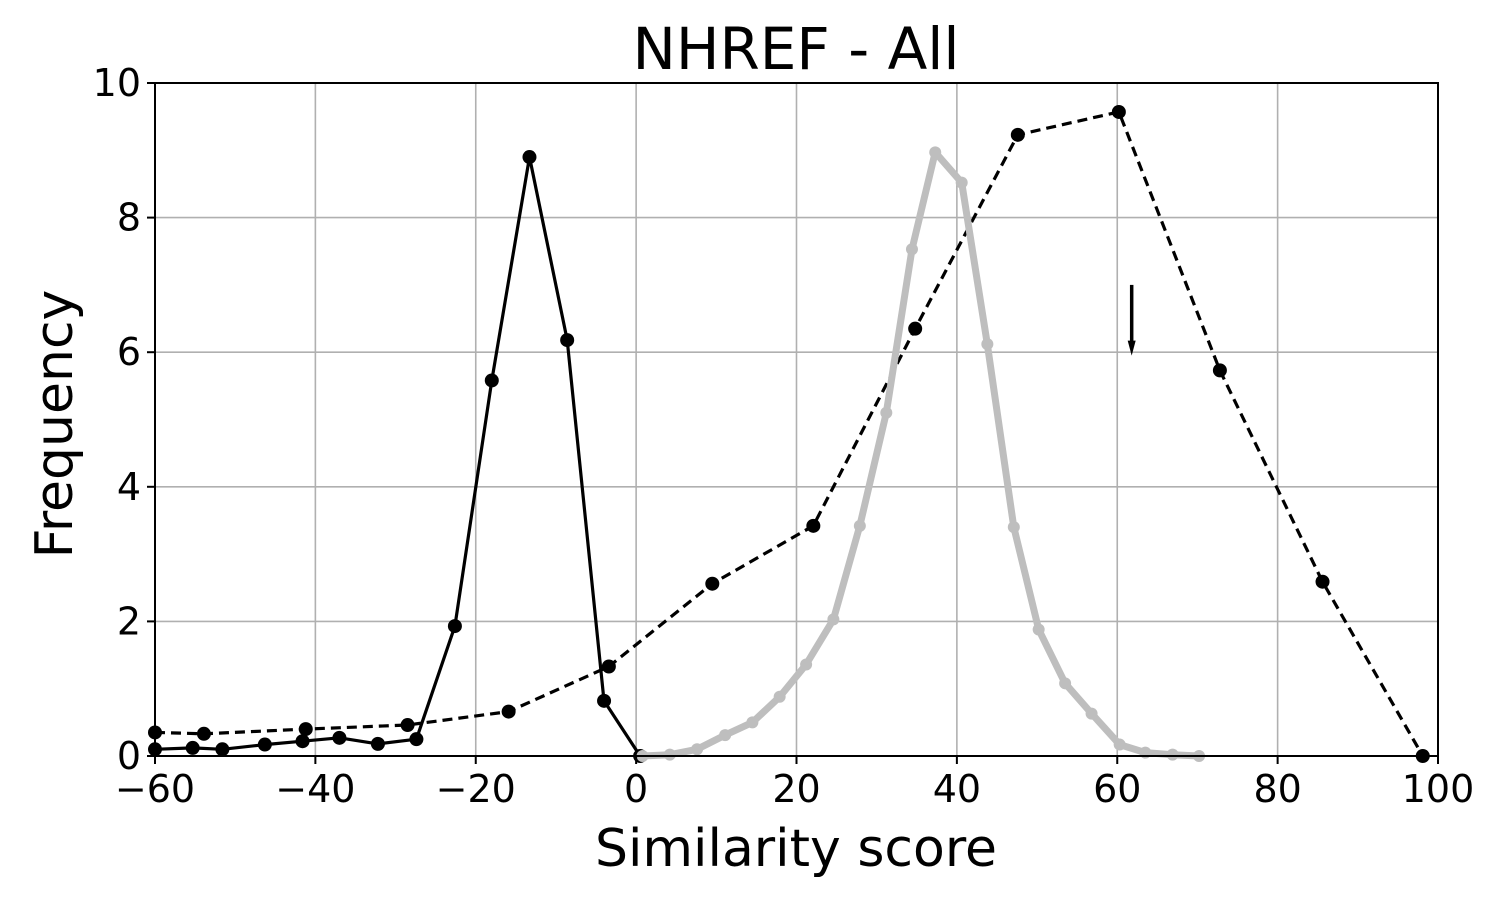 The width and height of the screenshot is (1500, 900). Describe the element at coordinates (1438, 789) in the screenshot. I see `x-tick-label: 100` at that location.